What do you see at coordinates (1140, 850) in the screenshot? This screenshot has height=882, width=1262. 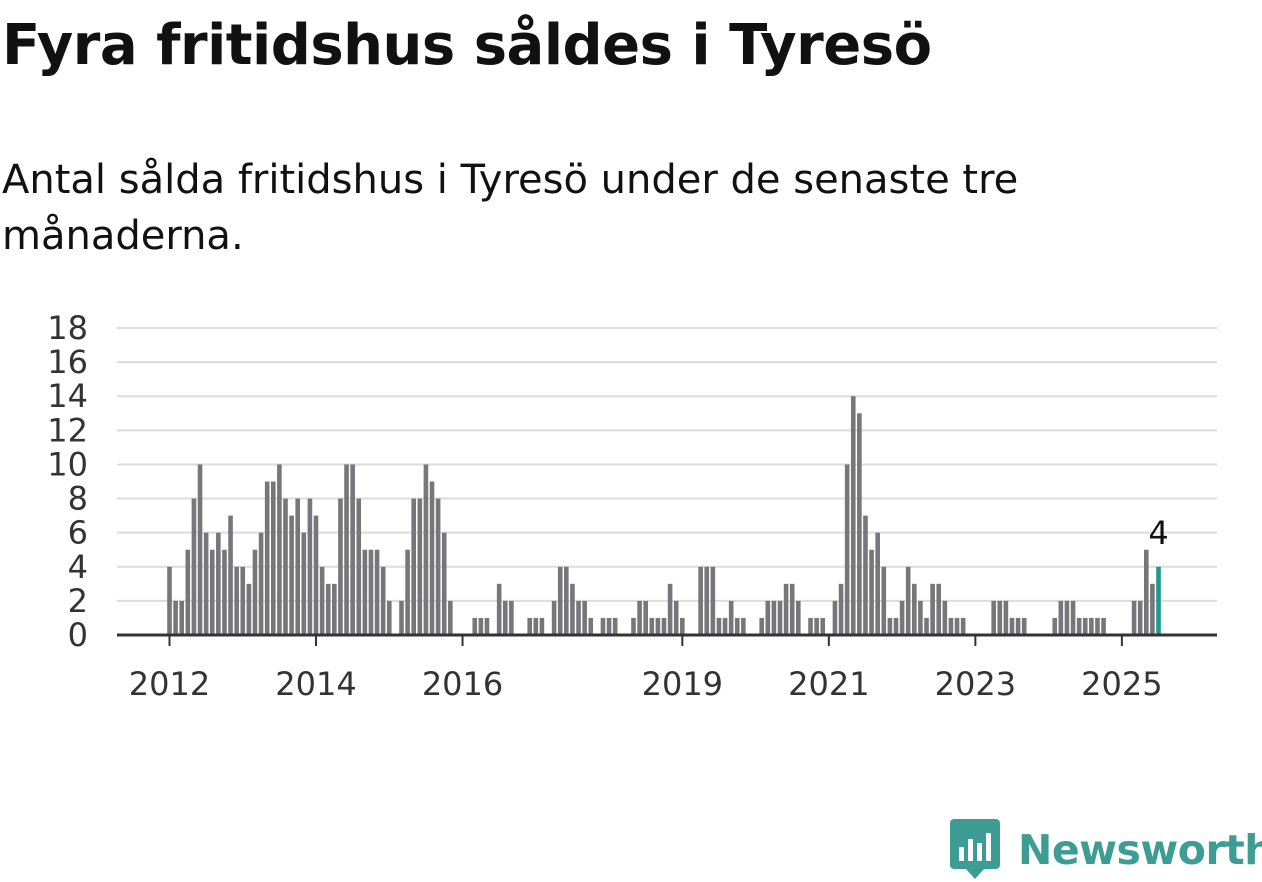 I see `brand-name: Newsworthy` at bounding box center [1140, 850].